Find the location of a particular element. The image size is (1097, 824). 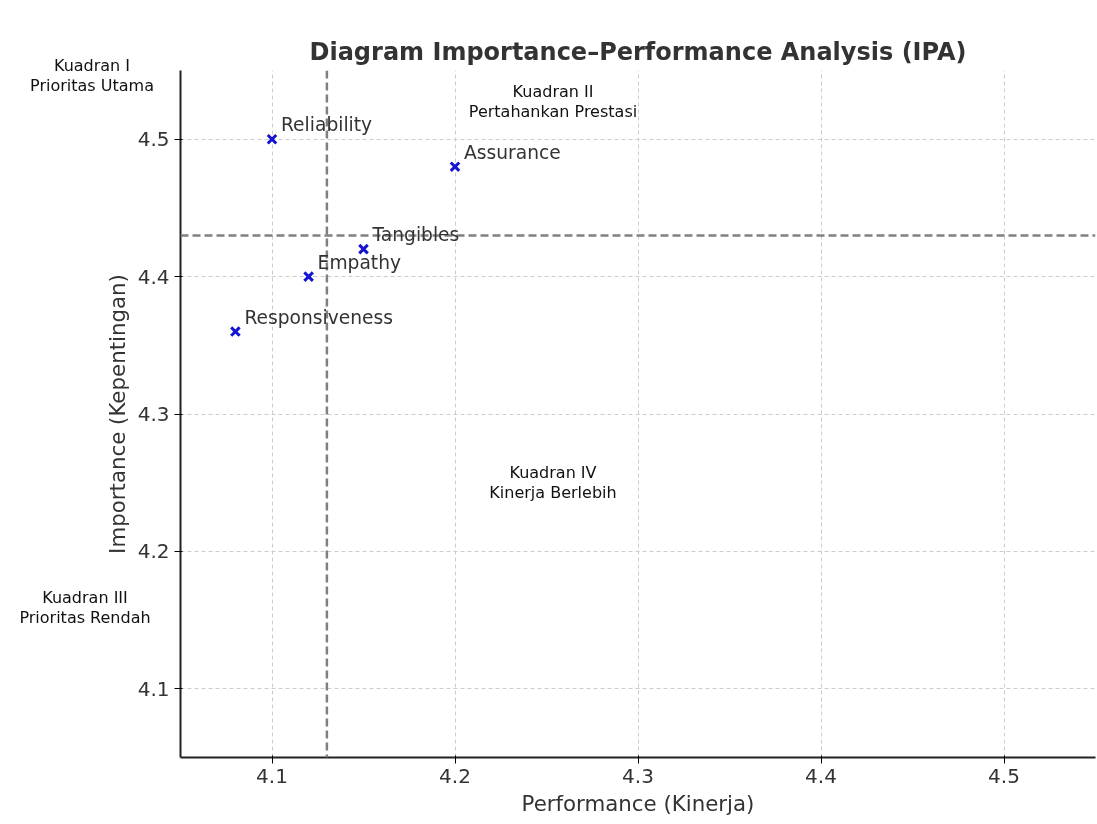

annotation: Assurance is located at coordinates (512, 152).